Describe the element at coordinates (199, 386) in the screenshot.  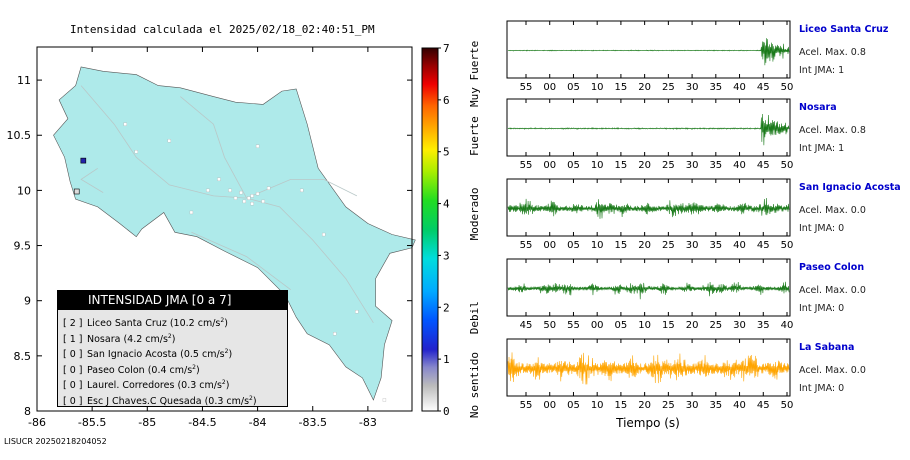
I see `legend-value: (0.3 cm/s` at that location.